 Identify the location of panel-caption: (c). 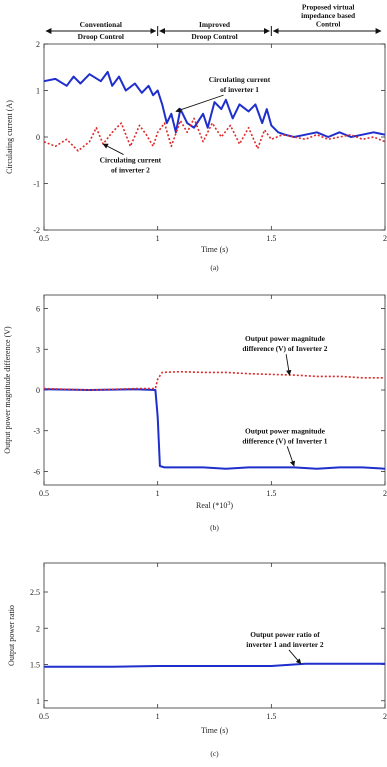
(214, 753).